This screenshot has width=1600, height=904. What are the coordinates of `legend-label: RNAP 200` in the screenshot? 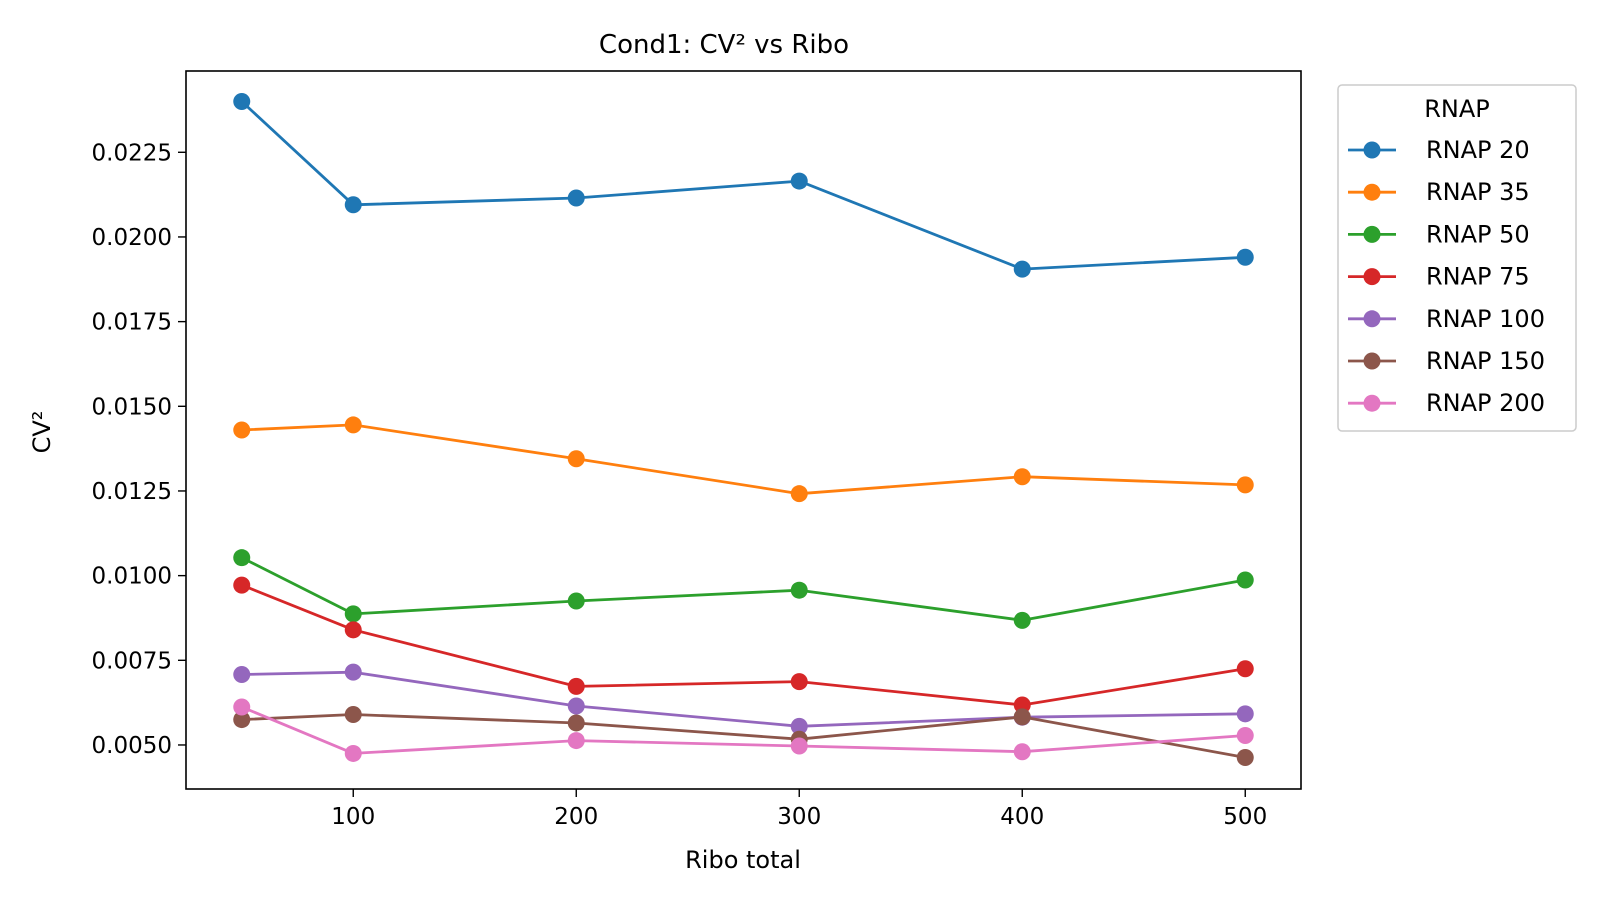 It's located at (1485, 403).